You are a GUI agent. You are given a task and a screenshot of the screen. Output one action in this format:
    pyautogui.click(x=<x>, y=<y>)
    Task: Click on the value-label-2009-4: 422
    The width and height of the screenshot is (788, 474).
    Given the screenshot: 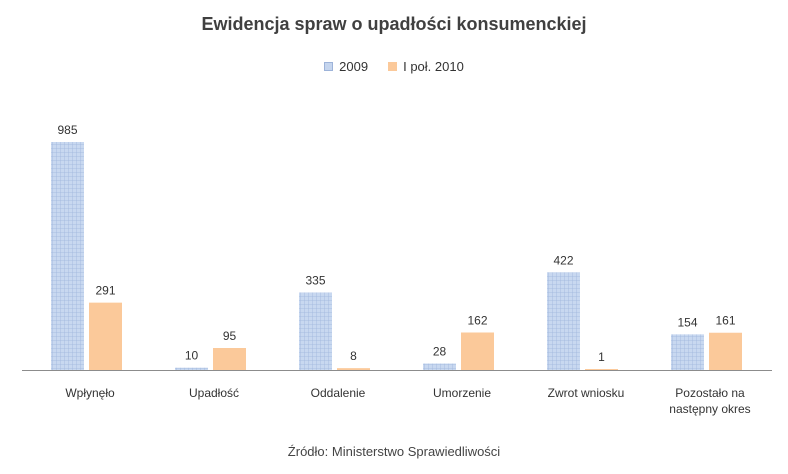 What is the action you would take?
    pyautogui.click(x=563, y=260)
    